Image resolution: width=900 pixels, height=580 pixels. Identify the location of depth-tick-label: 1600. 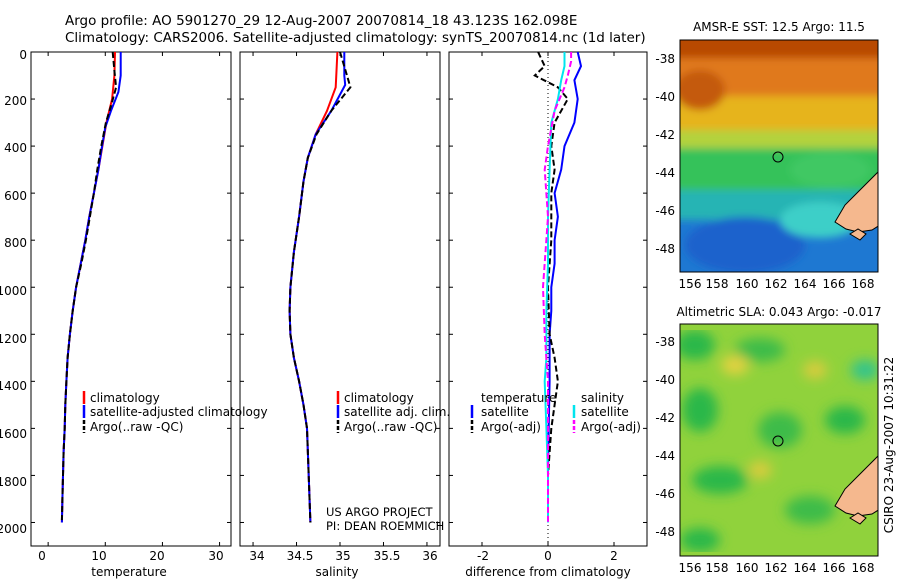
(13, 434).